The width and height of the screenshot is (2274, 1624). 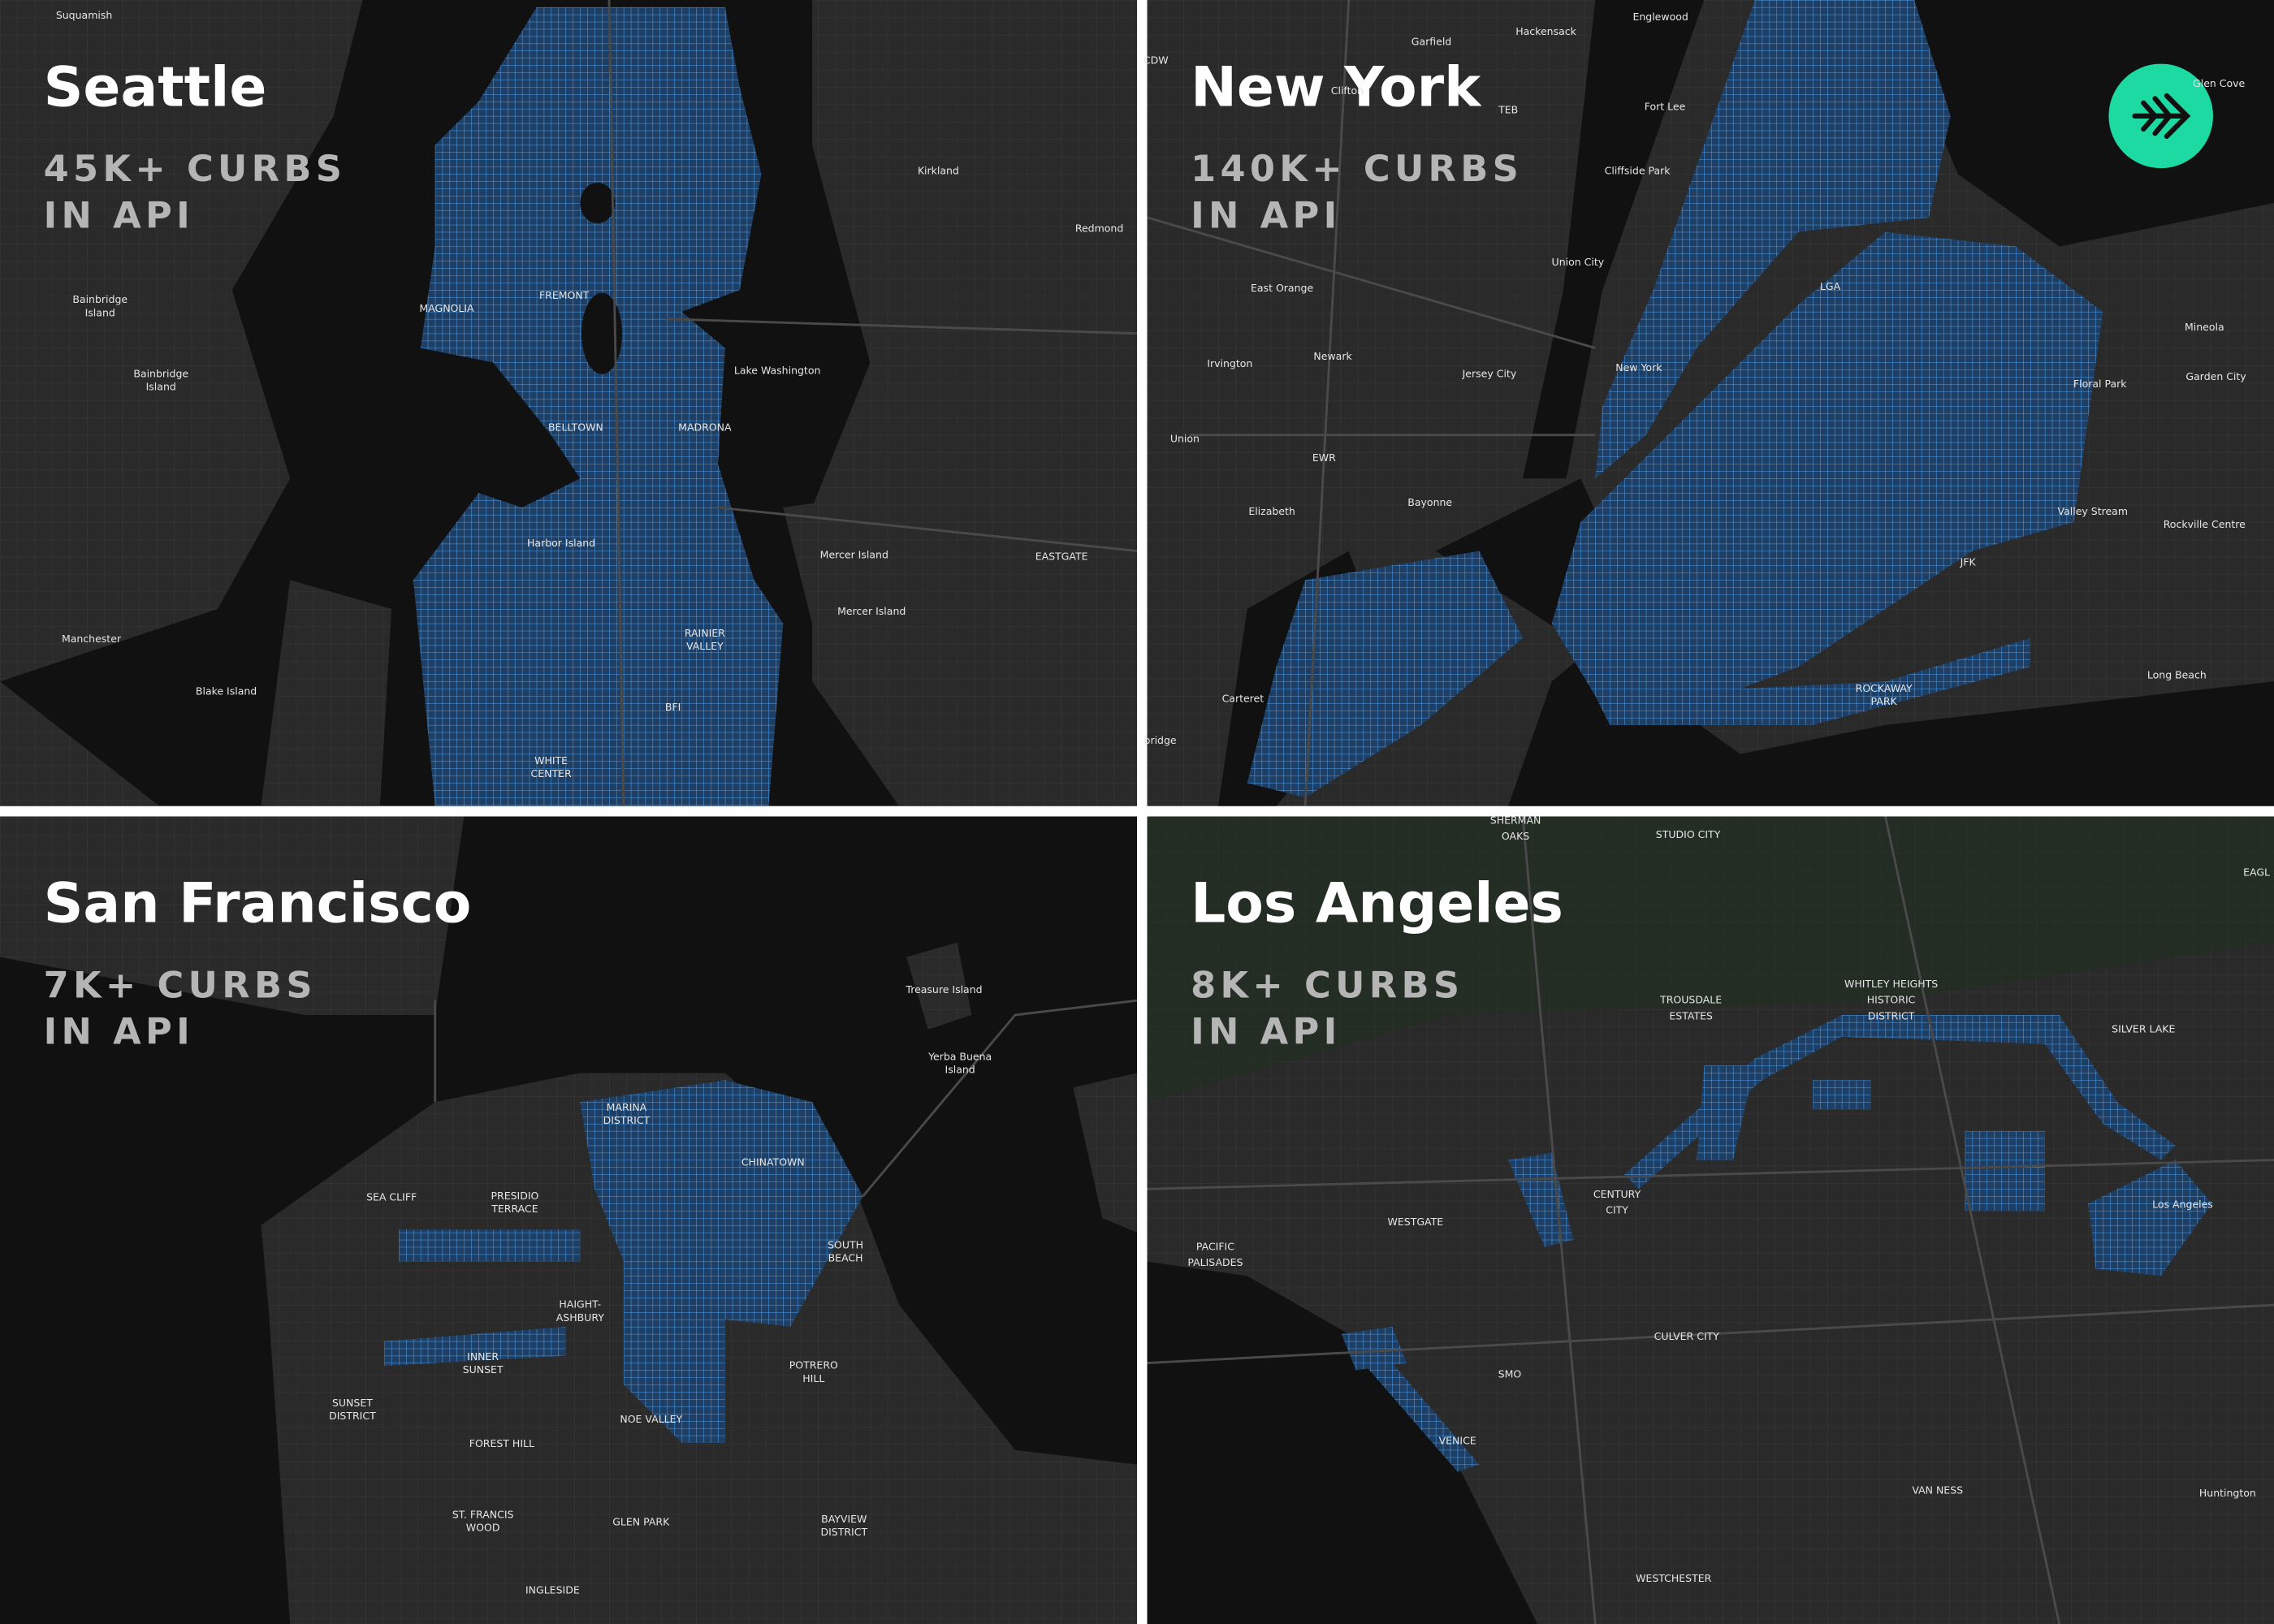 What do you see at coordinates (1674, 1578) in the screenshot?
I see `place-label: WESTCHESTER` at bounding box center [1674, 1578].